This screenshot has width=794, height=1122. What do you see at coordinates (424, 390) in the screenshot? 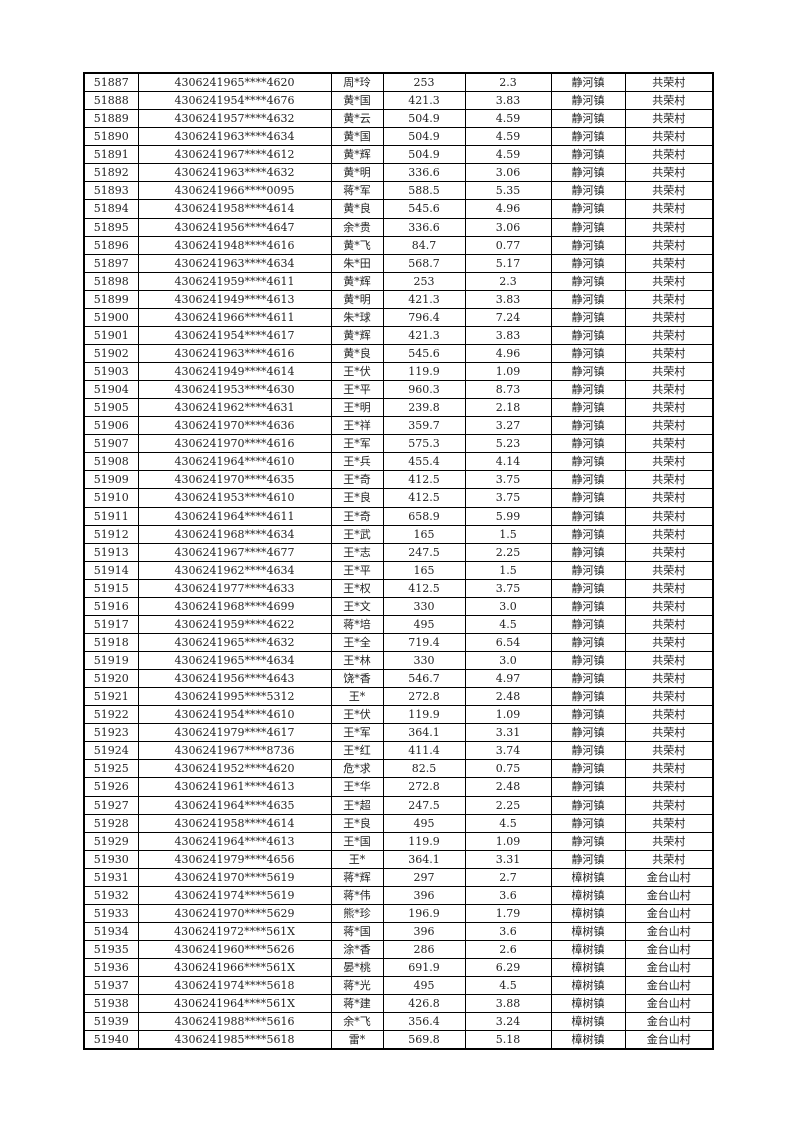
I see `amount-cell: 960.3` at bounding box center [424, 390].